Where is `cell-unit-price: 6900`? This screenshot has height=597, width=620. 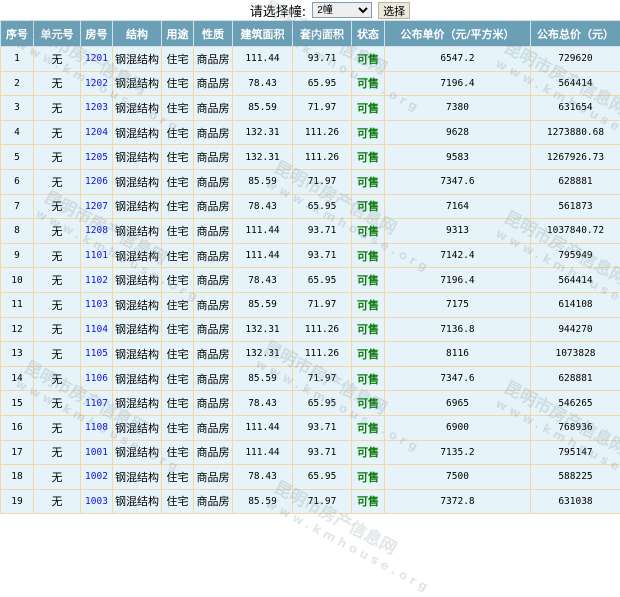 cell-unit-price: 6900 is located at coordinates (458, 427).